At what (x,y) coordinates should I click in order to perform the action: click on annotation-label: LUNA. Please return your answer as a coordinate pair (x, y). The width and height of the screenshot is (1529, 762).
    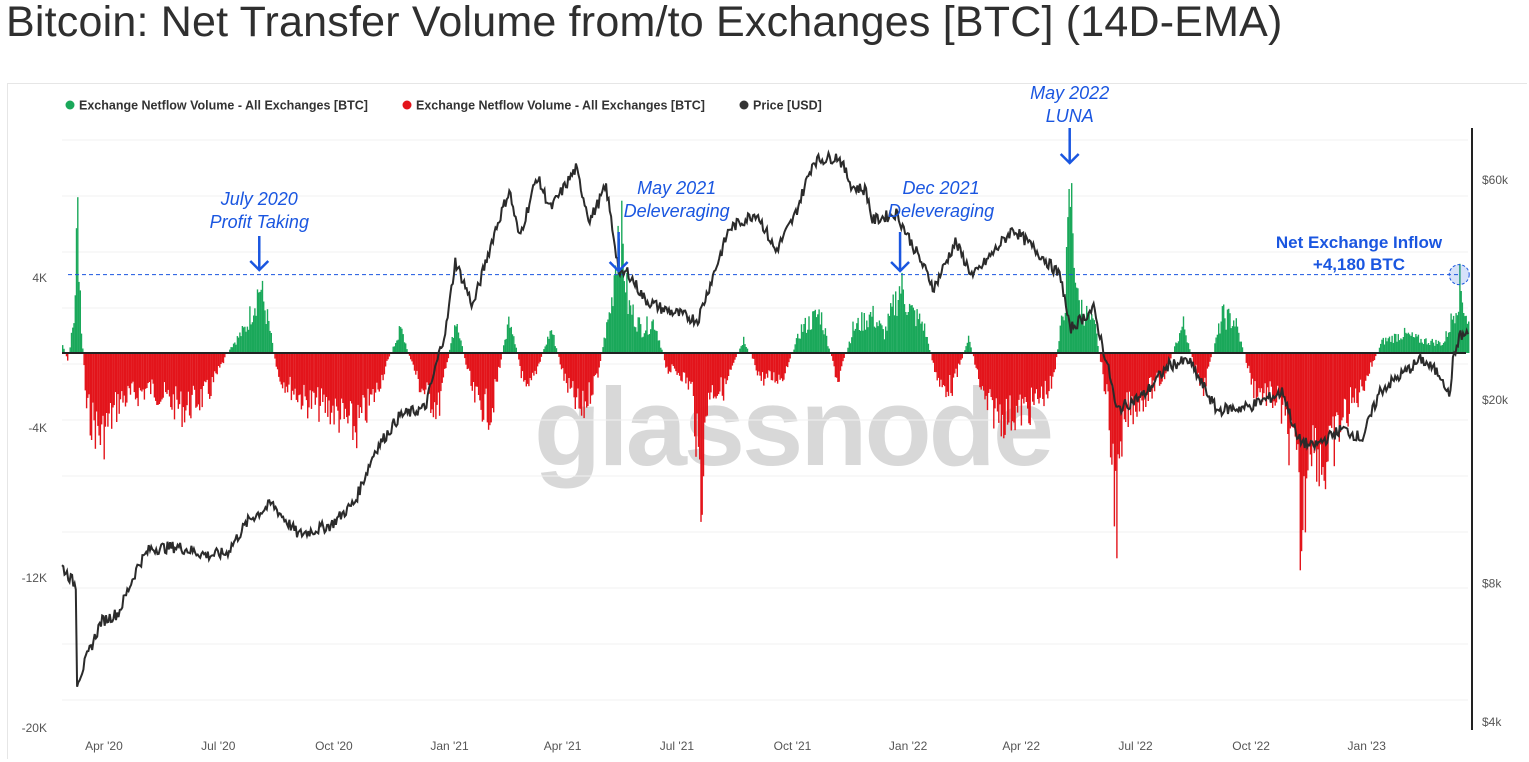
    Looking at the image, I should click on (1070, 116).